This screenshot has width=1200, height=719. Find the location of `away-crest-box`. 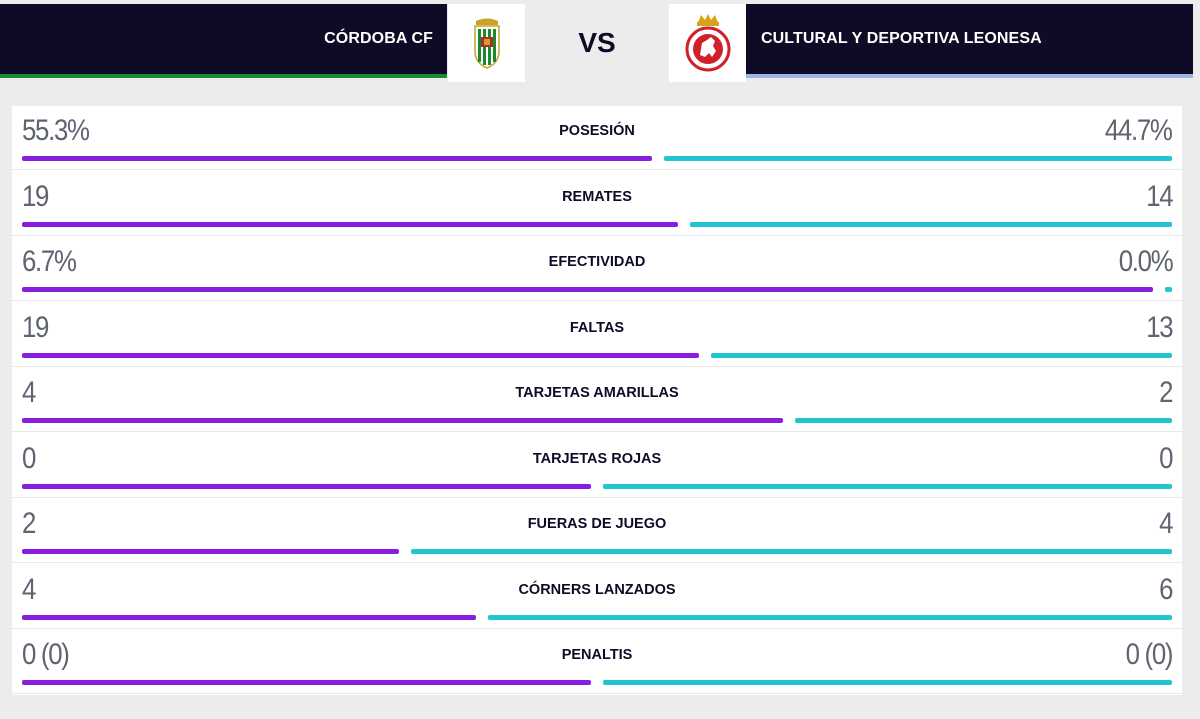

away-crest-box is located at coordinates (707, 43).